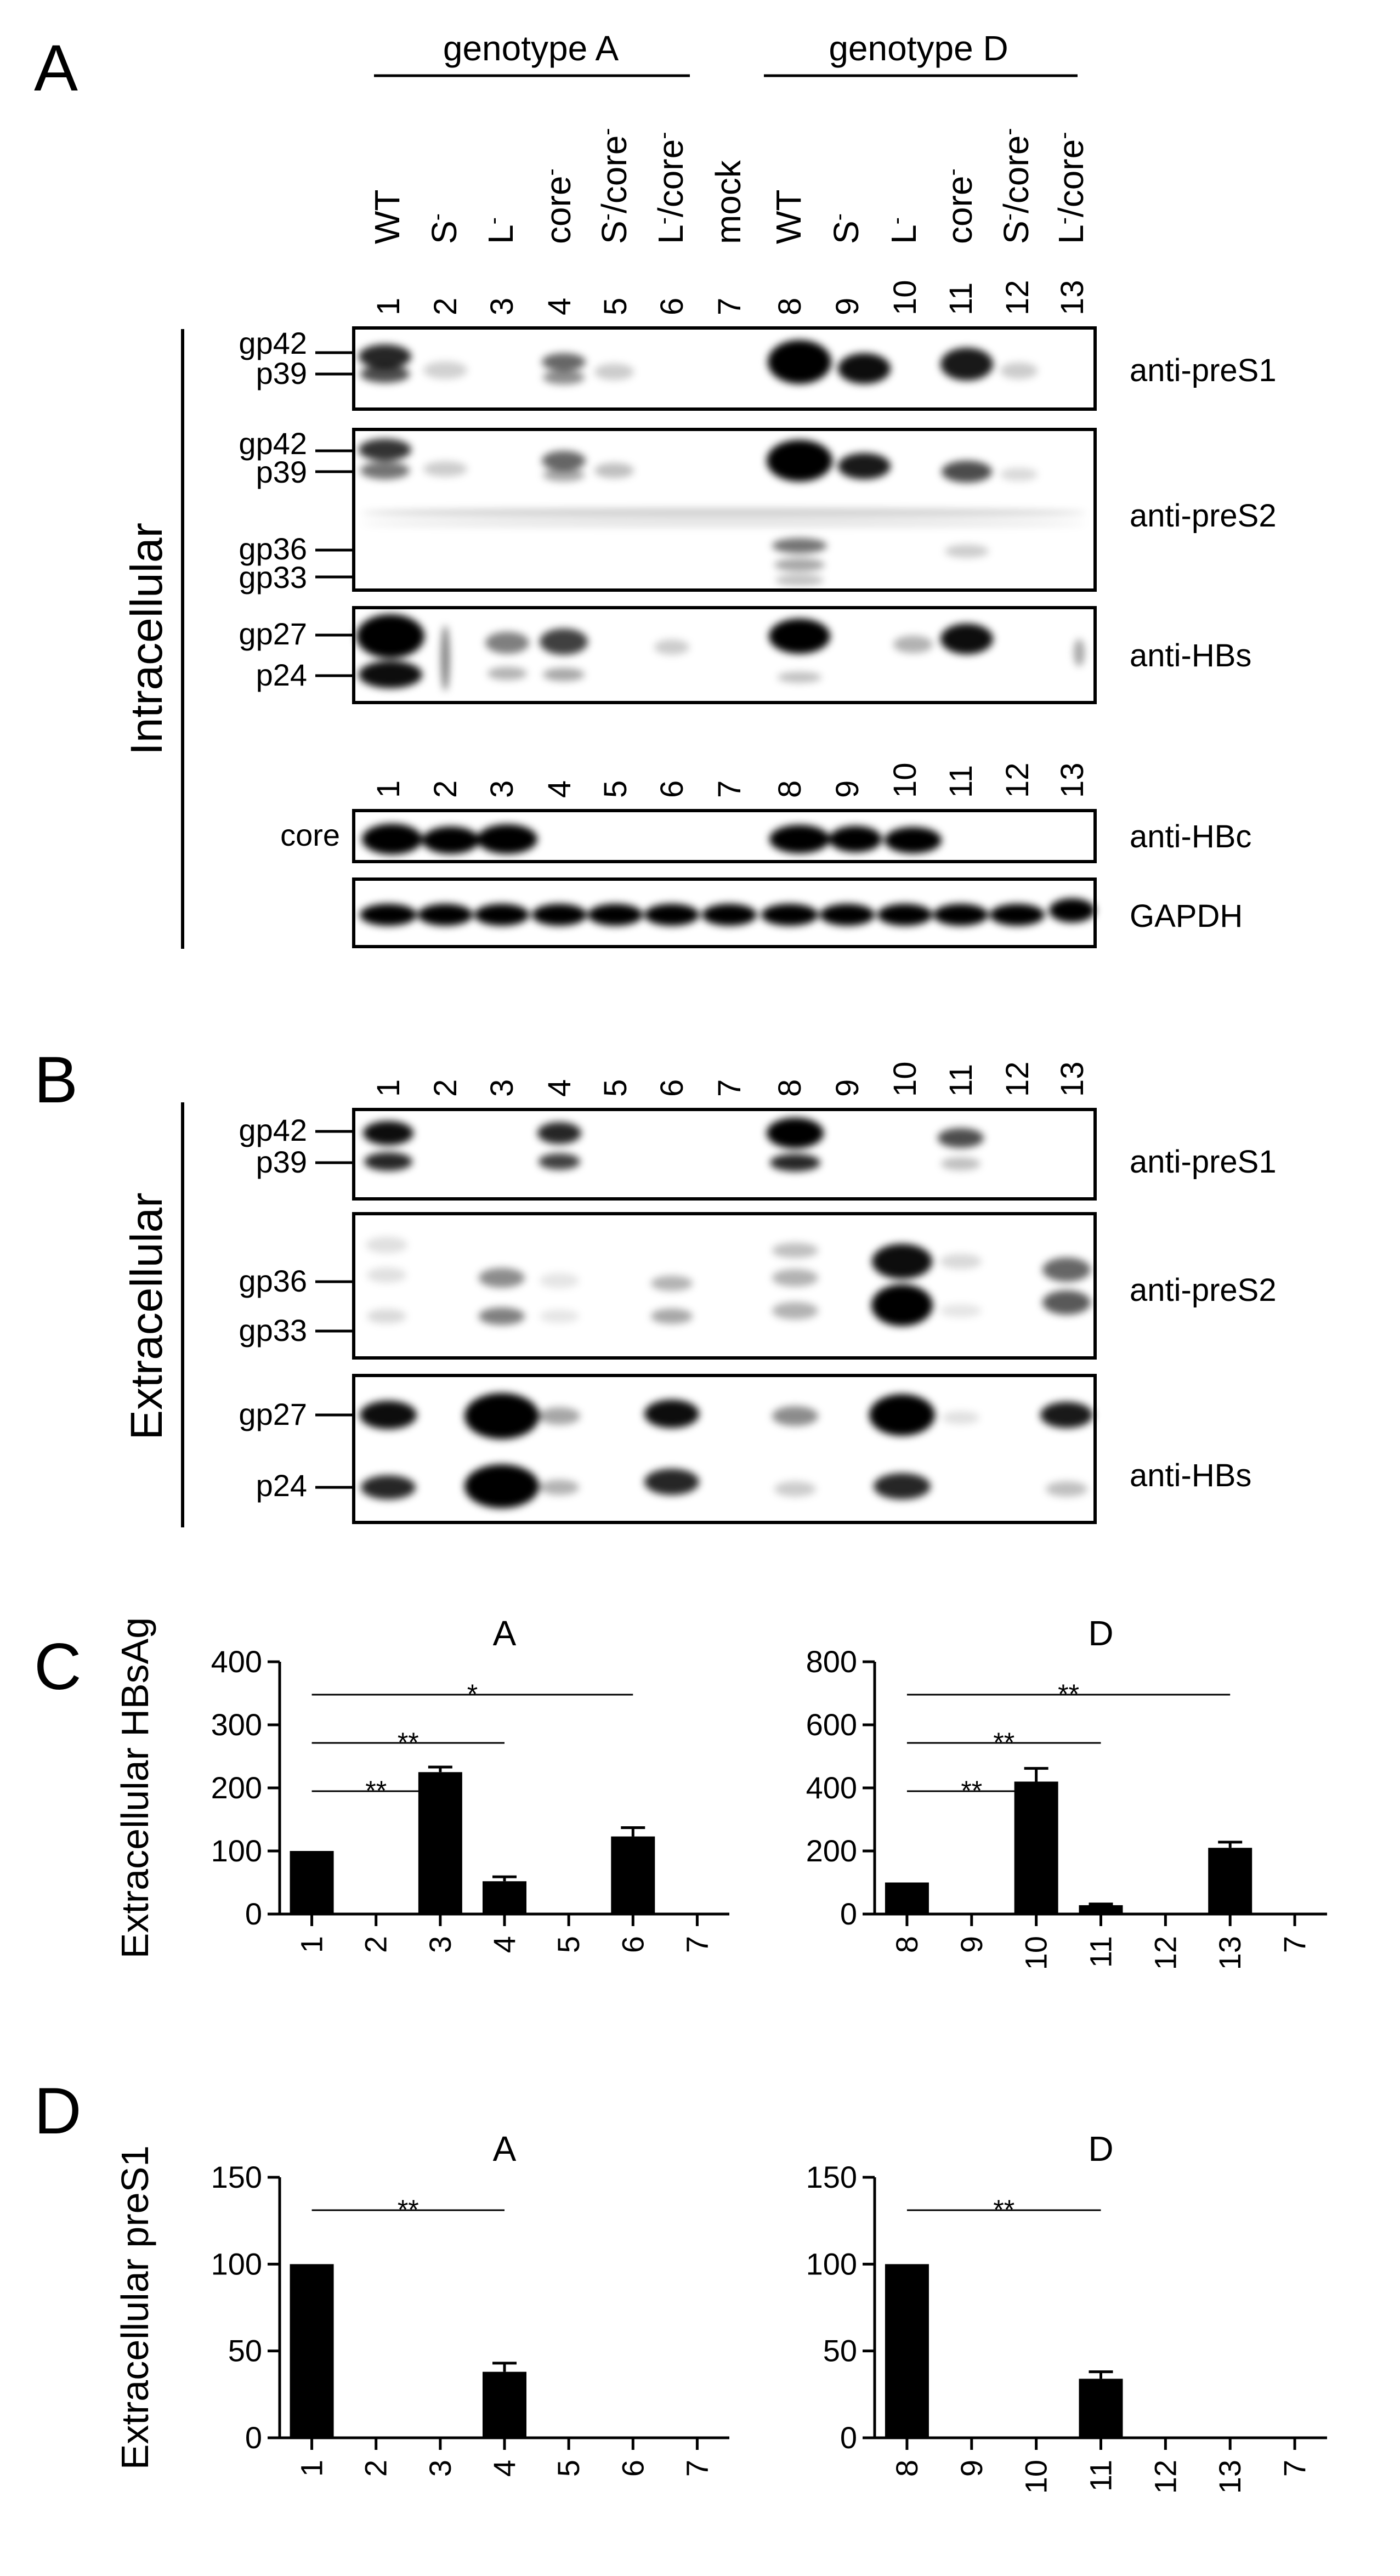 The width and height of the screenshot is (1400, 2576). What do you see at coordinates (504, 2469) in the screenshot?
I see `x-tick-label: 4` at bounding box center [504, 2469].